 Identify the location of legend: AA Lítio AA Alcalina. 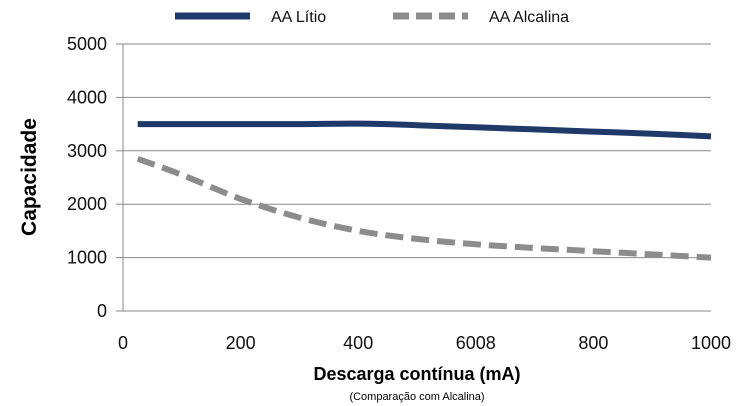
(372, 17).